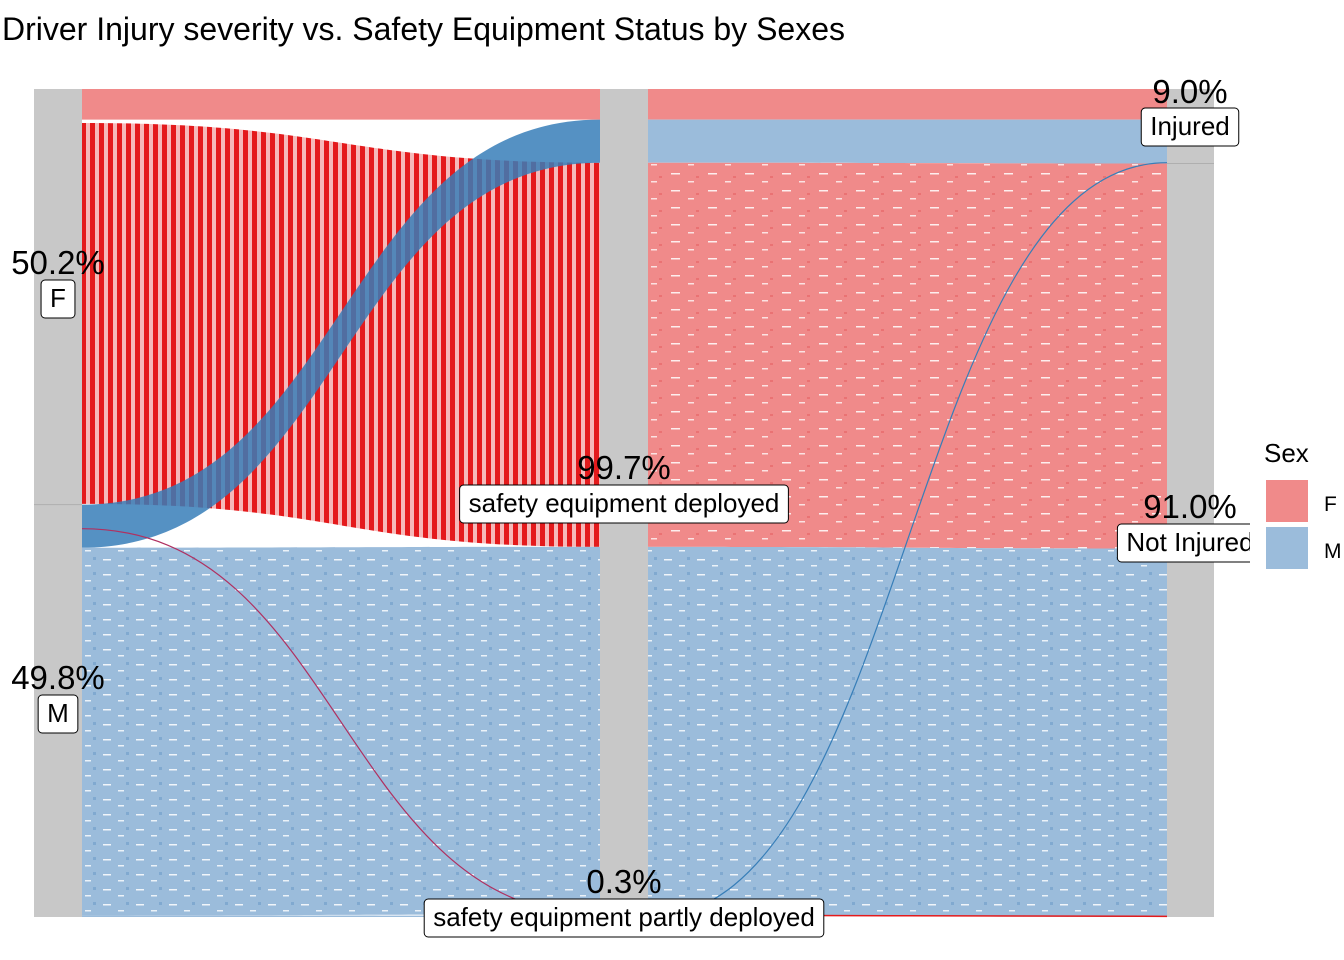  I want to click on legend-label-m: M, so click(1333, 551).